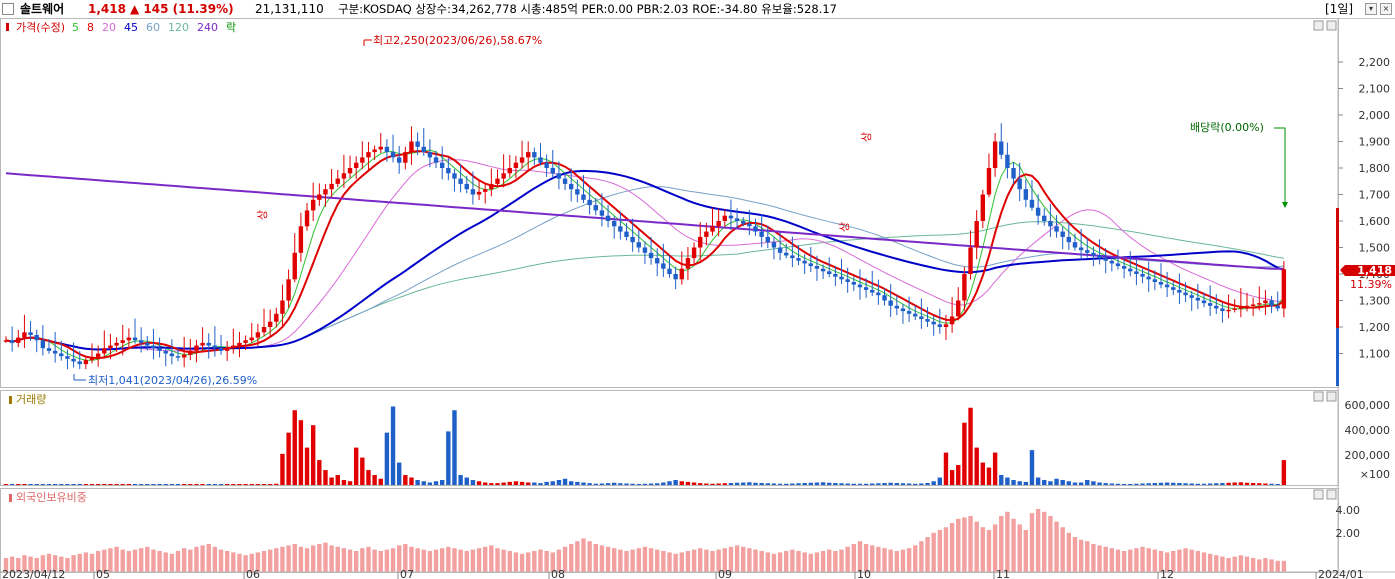 The image size is (1395, 579). I want to click on price-panel-buttons, so click(1325, 25).